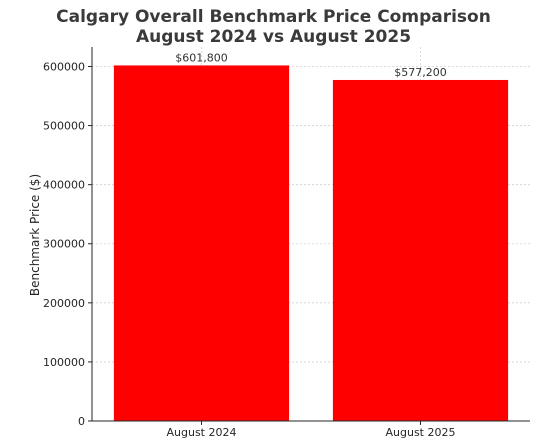 The height and width of the screenshot is (440, 547). What do you see at coordinates (35, 235) in the screenshot?
I see `y-axis-label: Benchmark Price ($)` at bounding box center [35, 235].